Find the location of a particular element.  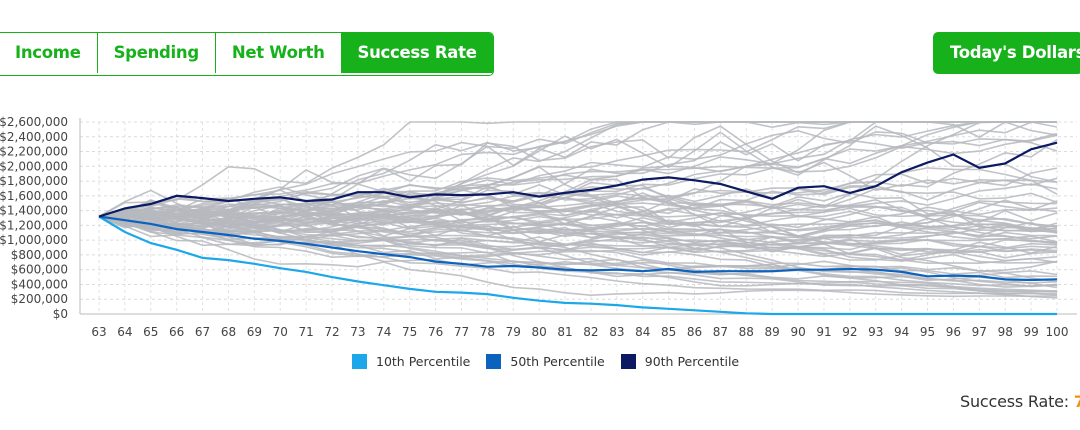

x-tick-label: 88 is located at coordinates (746, 332).